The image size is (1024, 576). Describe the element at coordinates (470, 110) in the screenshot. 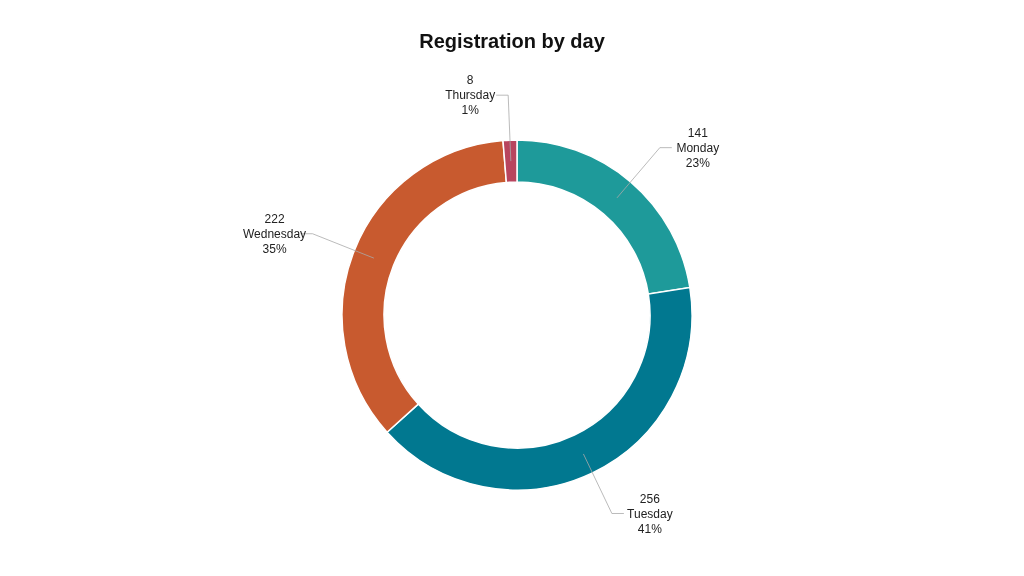

I see `text: 1%` at that location.